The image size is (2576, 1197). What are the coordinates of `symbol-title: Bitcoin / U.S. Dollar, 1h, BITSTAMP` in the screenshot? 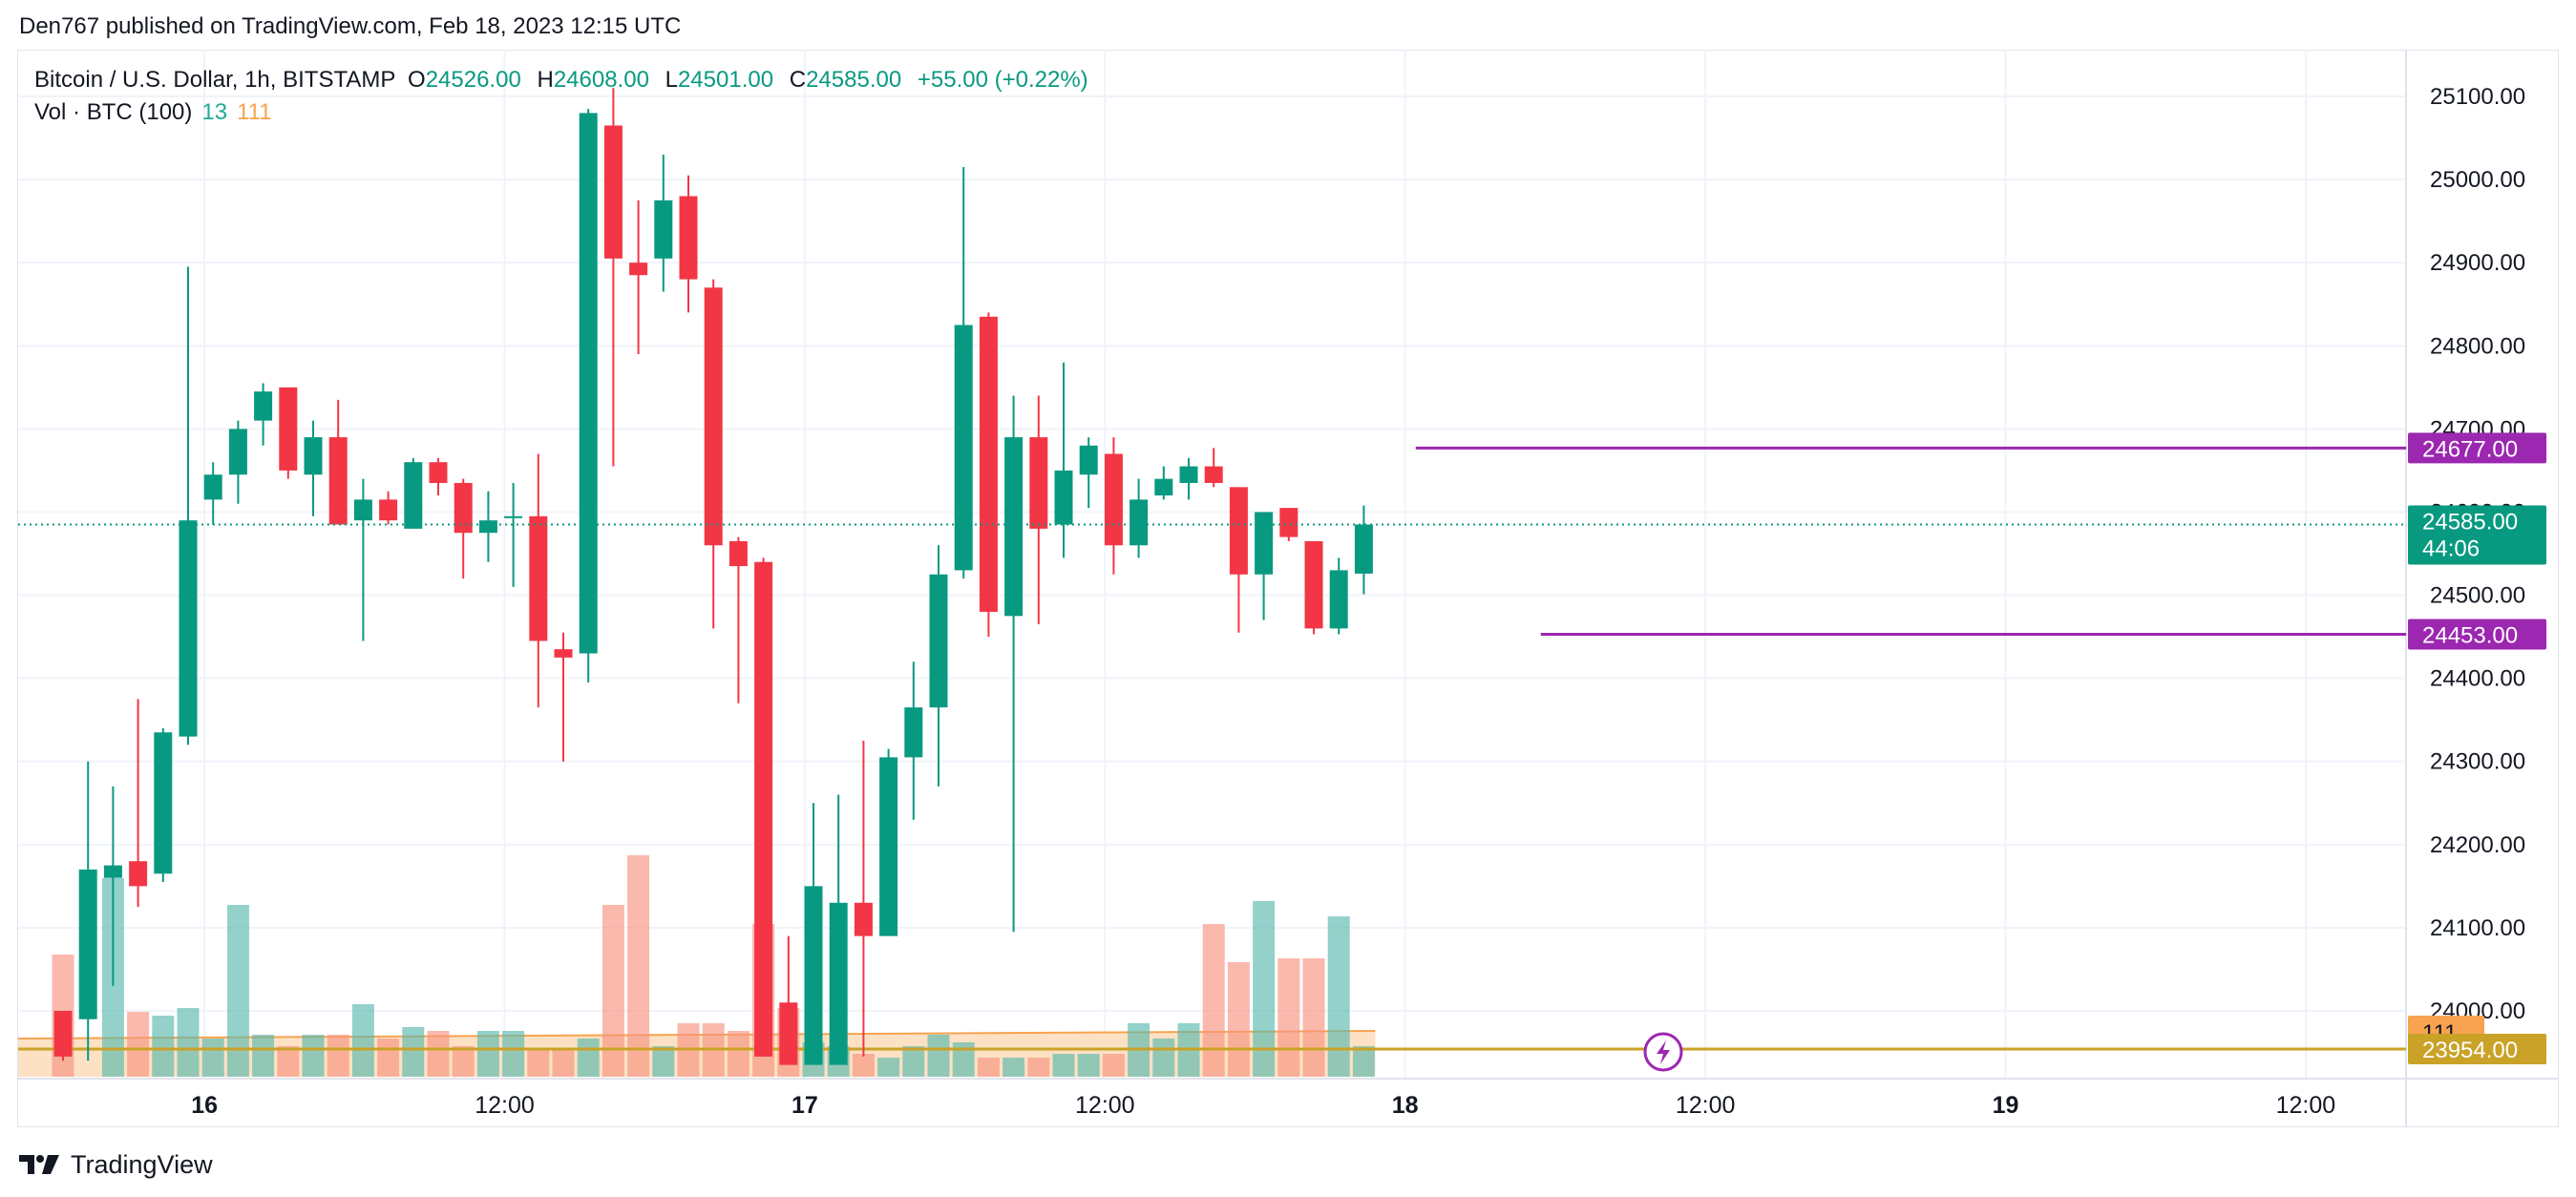 It's located at (215, 80).